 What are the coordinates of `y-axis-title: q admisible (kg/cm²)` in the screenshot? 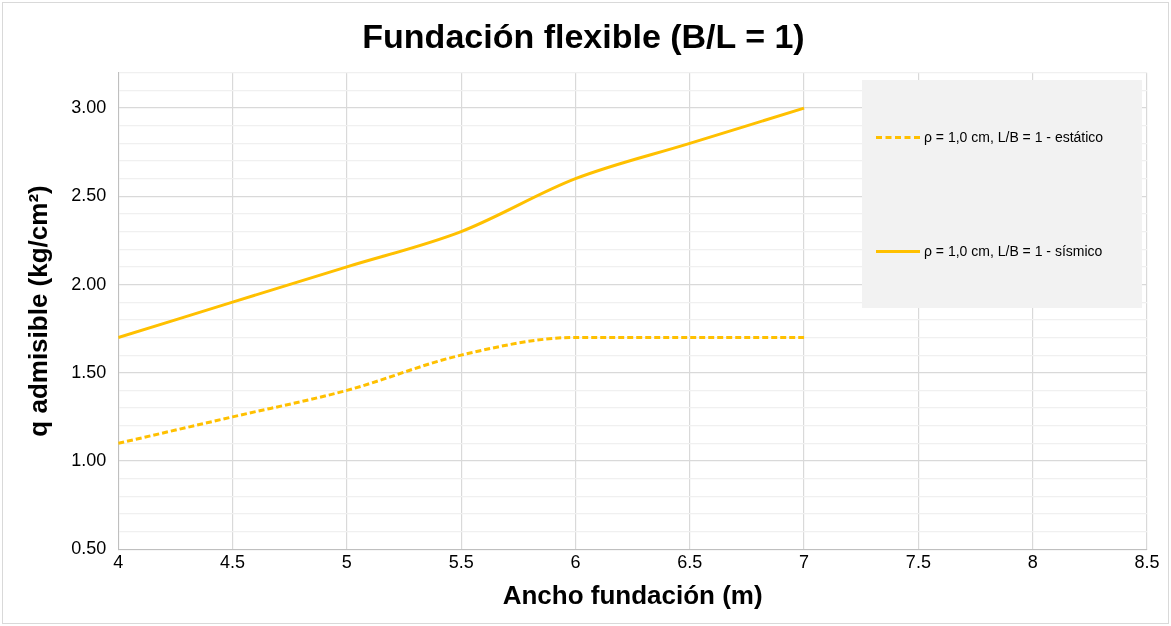 It's located at (37, 311).